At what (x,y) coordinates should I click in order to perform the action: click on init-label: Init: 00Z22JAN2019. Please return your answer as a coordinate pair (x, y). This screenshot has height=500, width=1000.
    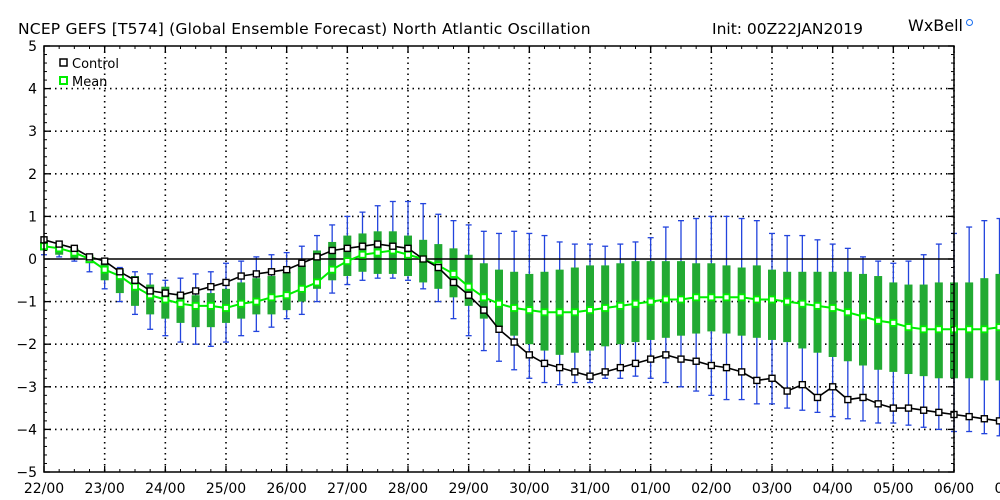
    Looking at the image, I should click on (787, 29).